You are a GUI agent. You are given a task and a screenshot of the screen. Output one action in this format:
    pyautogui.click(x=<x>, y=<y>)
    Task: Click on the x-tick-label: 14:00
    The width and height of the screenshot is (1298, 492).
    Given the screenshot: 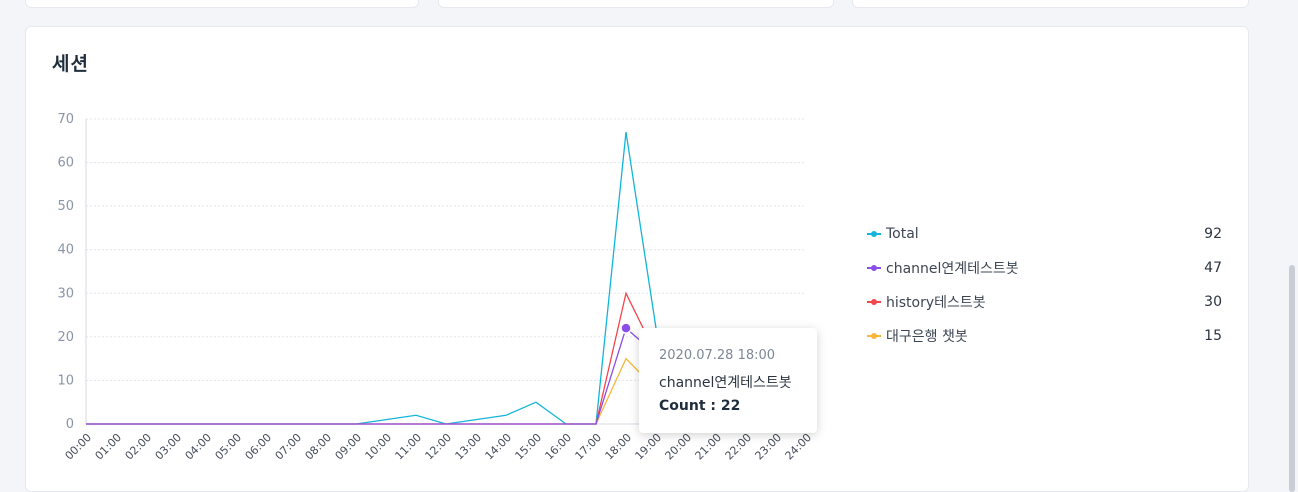 What is the action you would take?
    pyautogui.click(x=499, y=447)
    